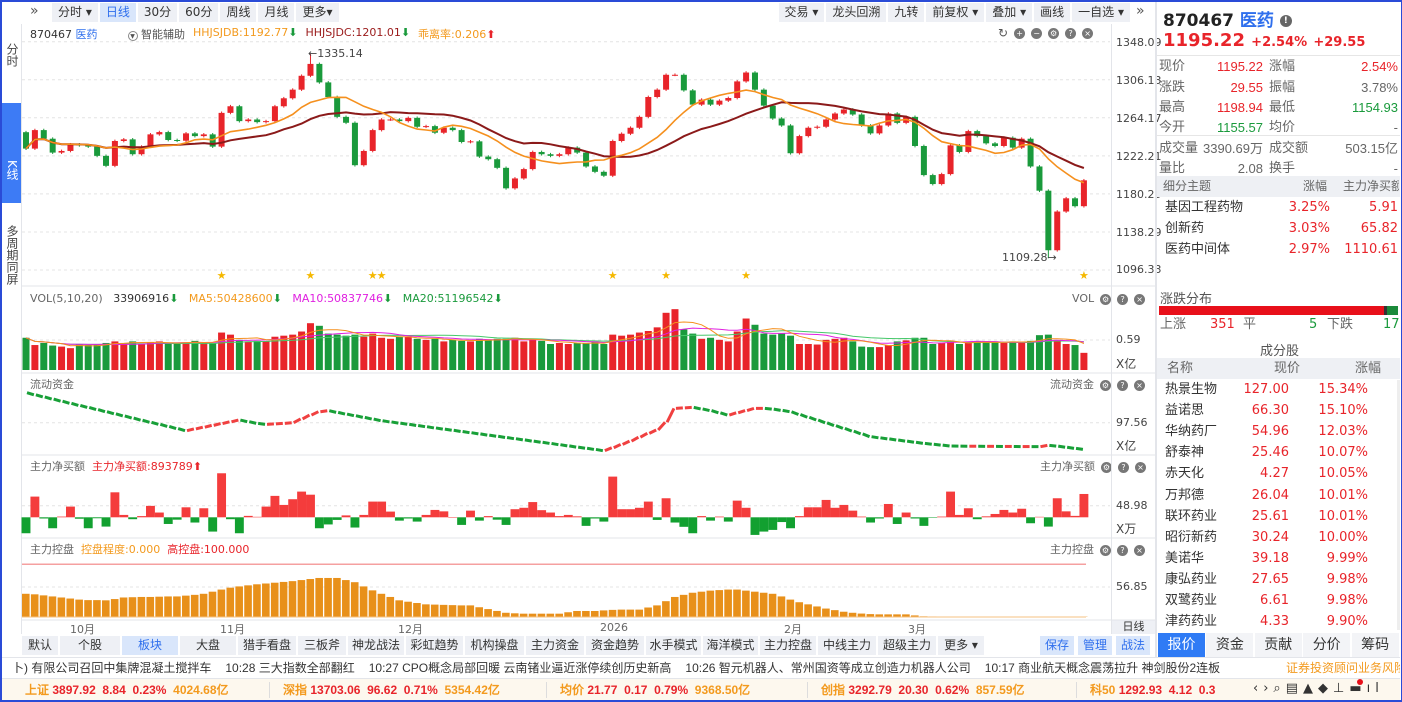  Describe the element at coordinates (1230, 645) in the screenshot. I see `right-tab: 资金` at that location.